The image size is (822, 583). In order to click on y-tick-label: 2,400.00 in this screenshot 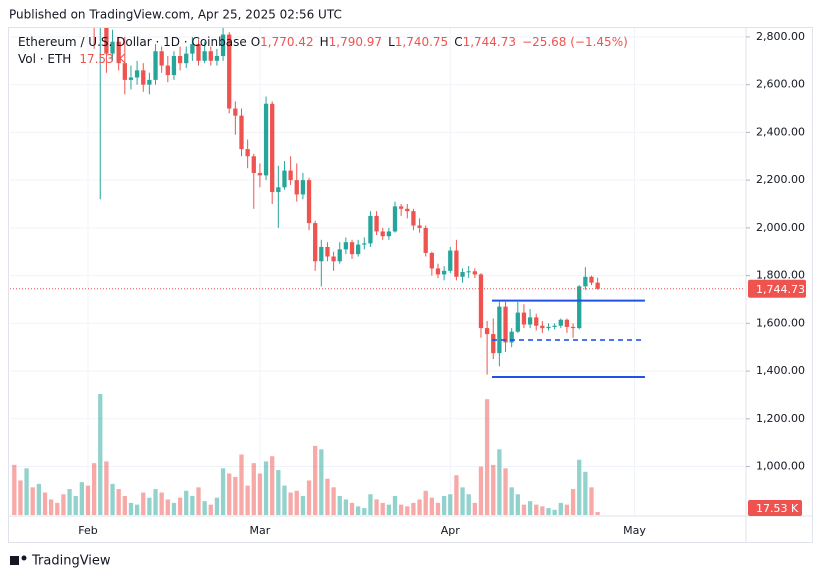, I will do `click(780, 131)`.